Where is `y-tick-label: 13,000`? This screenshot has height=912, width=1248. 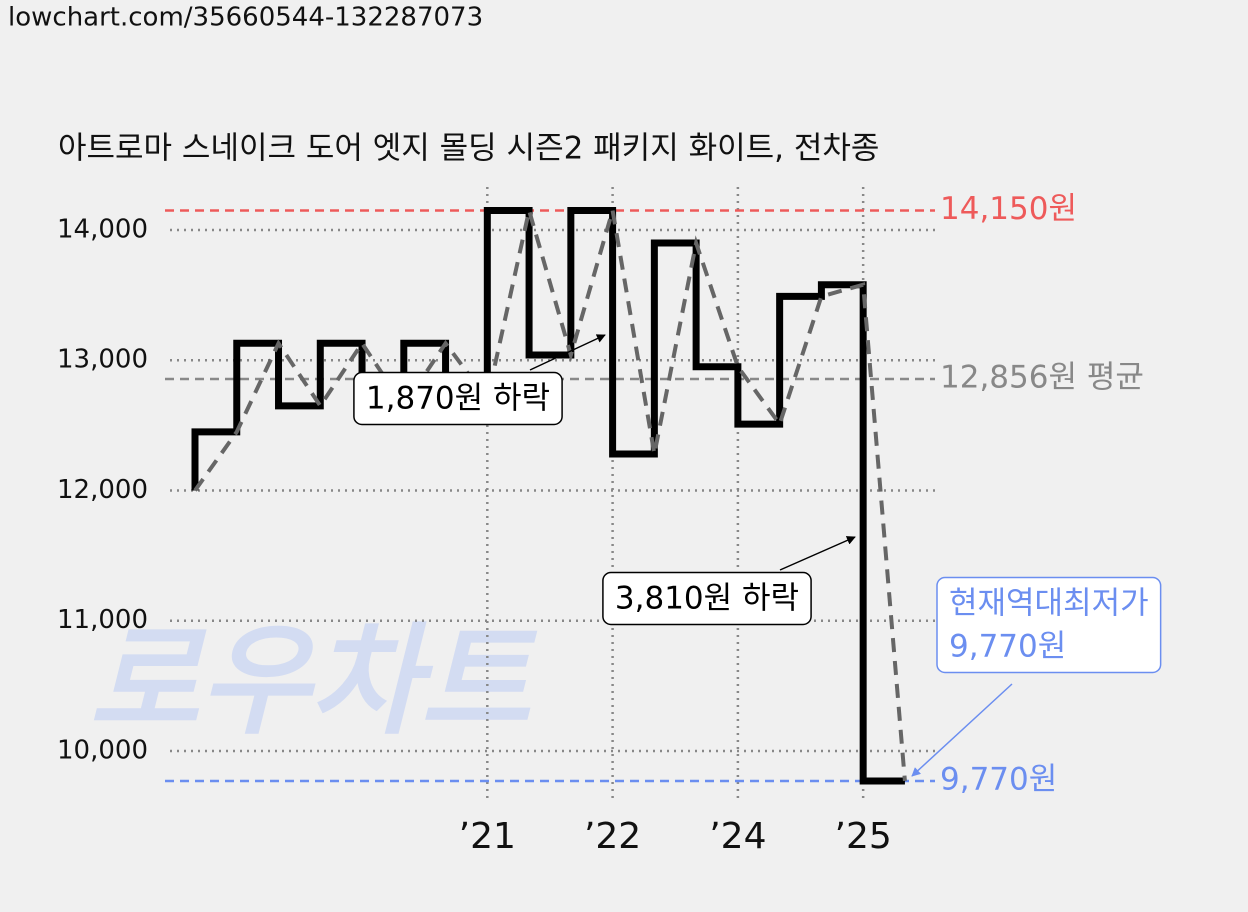
y-tick-label: 13,000 is located at coordinates (102, 360).